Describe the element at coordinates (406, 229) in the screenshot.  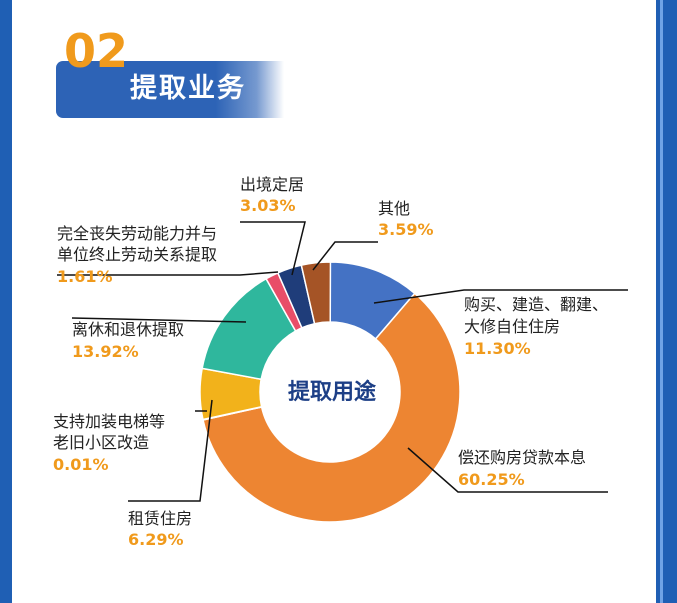
I see `slice-value-other: 3.59%` at that location.